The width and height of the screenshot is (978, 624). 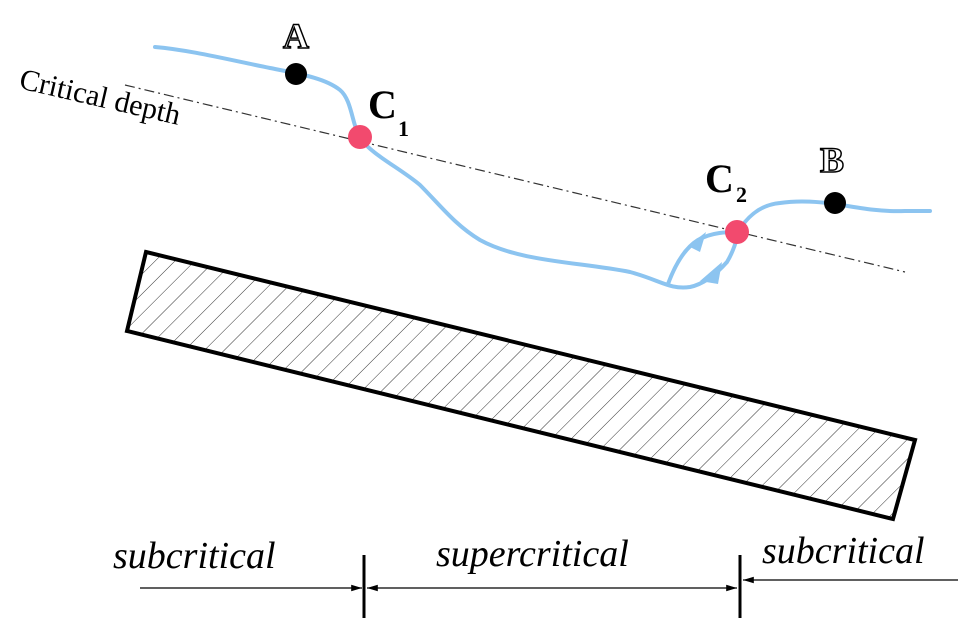 What do you see at coordinates (719, 178) in the screenshot?
I see `point-c2-label: C` at bounding box center [719, 178].